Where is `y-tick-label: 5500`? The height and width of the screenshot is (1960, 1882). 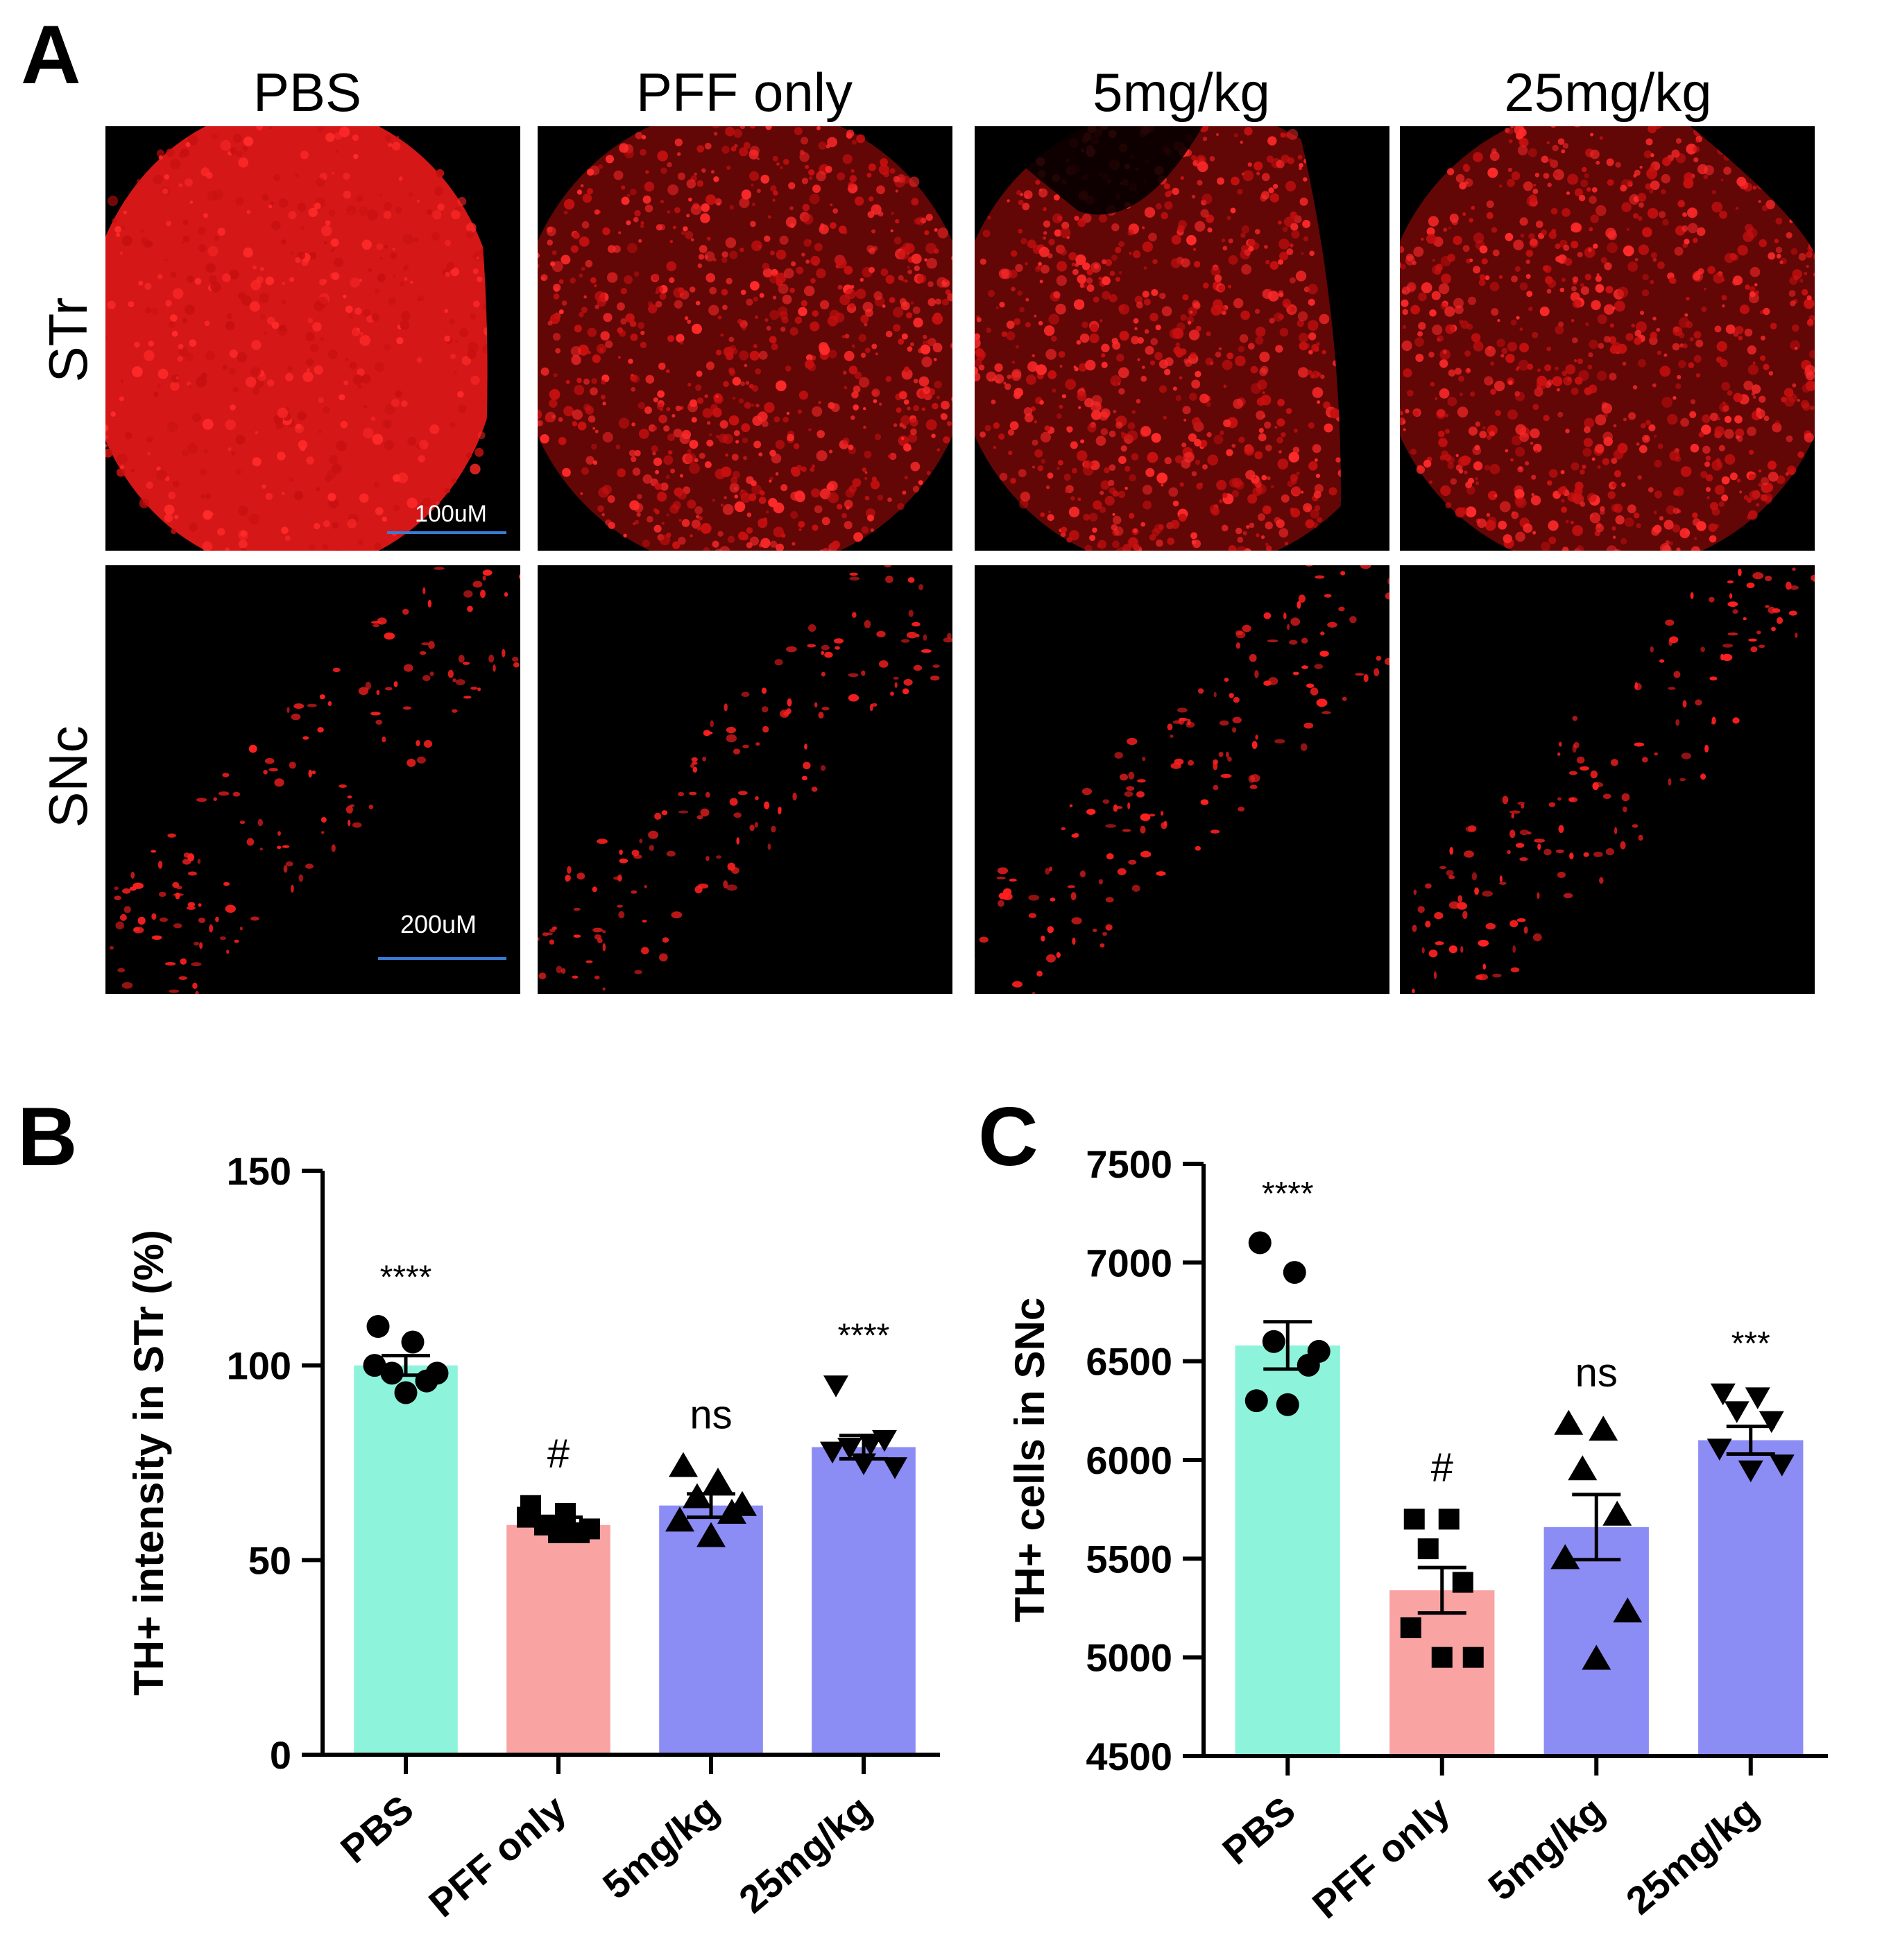
y-tick-label: 5500 is located at coordinates (1129, 1559).